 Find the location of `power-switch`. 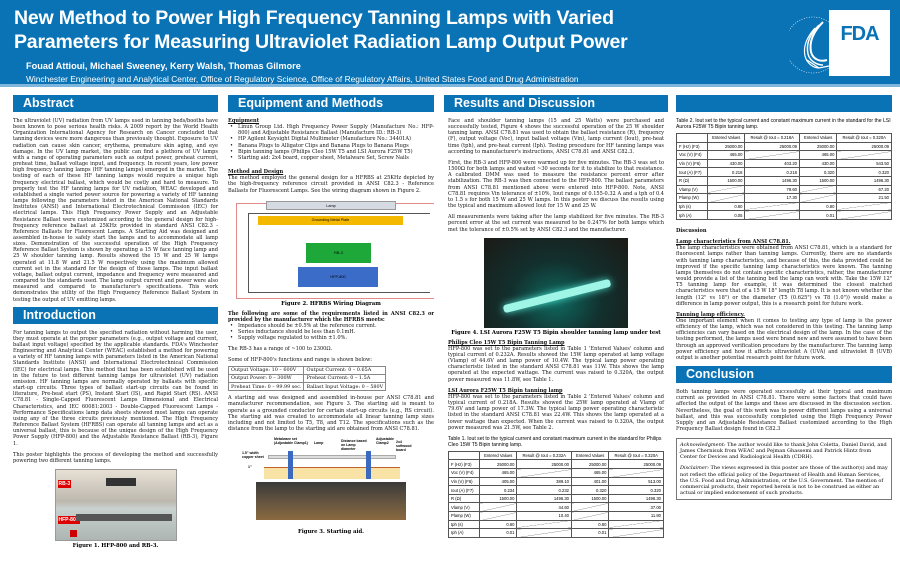

power-switch is located at coordinates (73, 533).